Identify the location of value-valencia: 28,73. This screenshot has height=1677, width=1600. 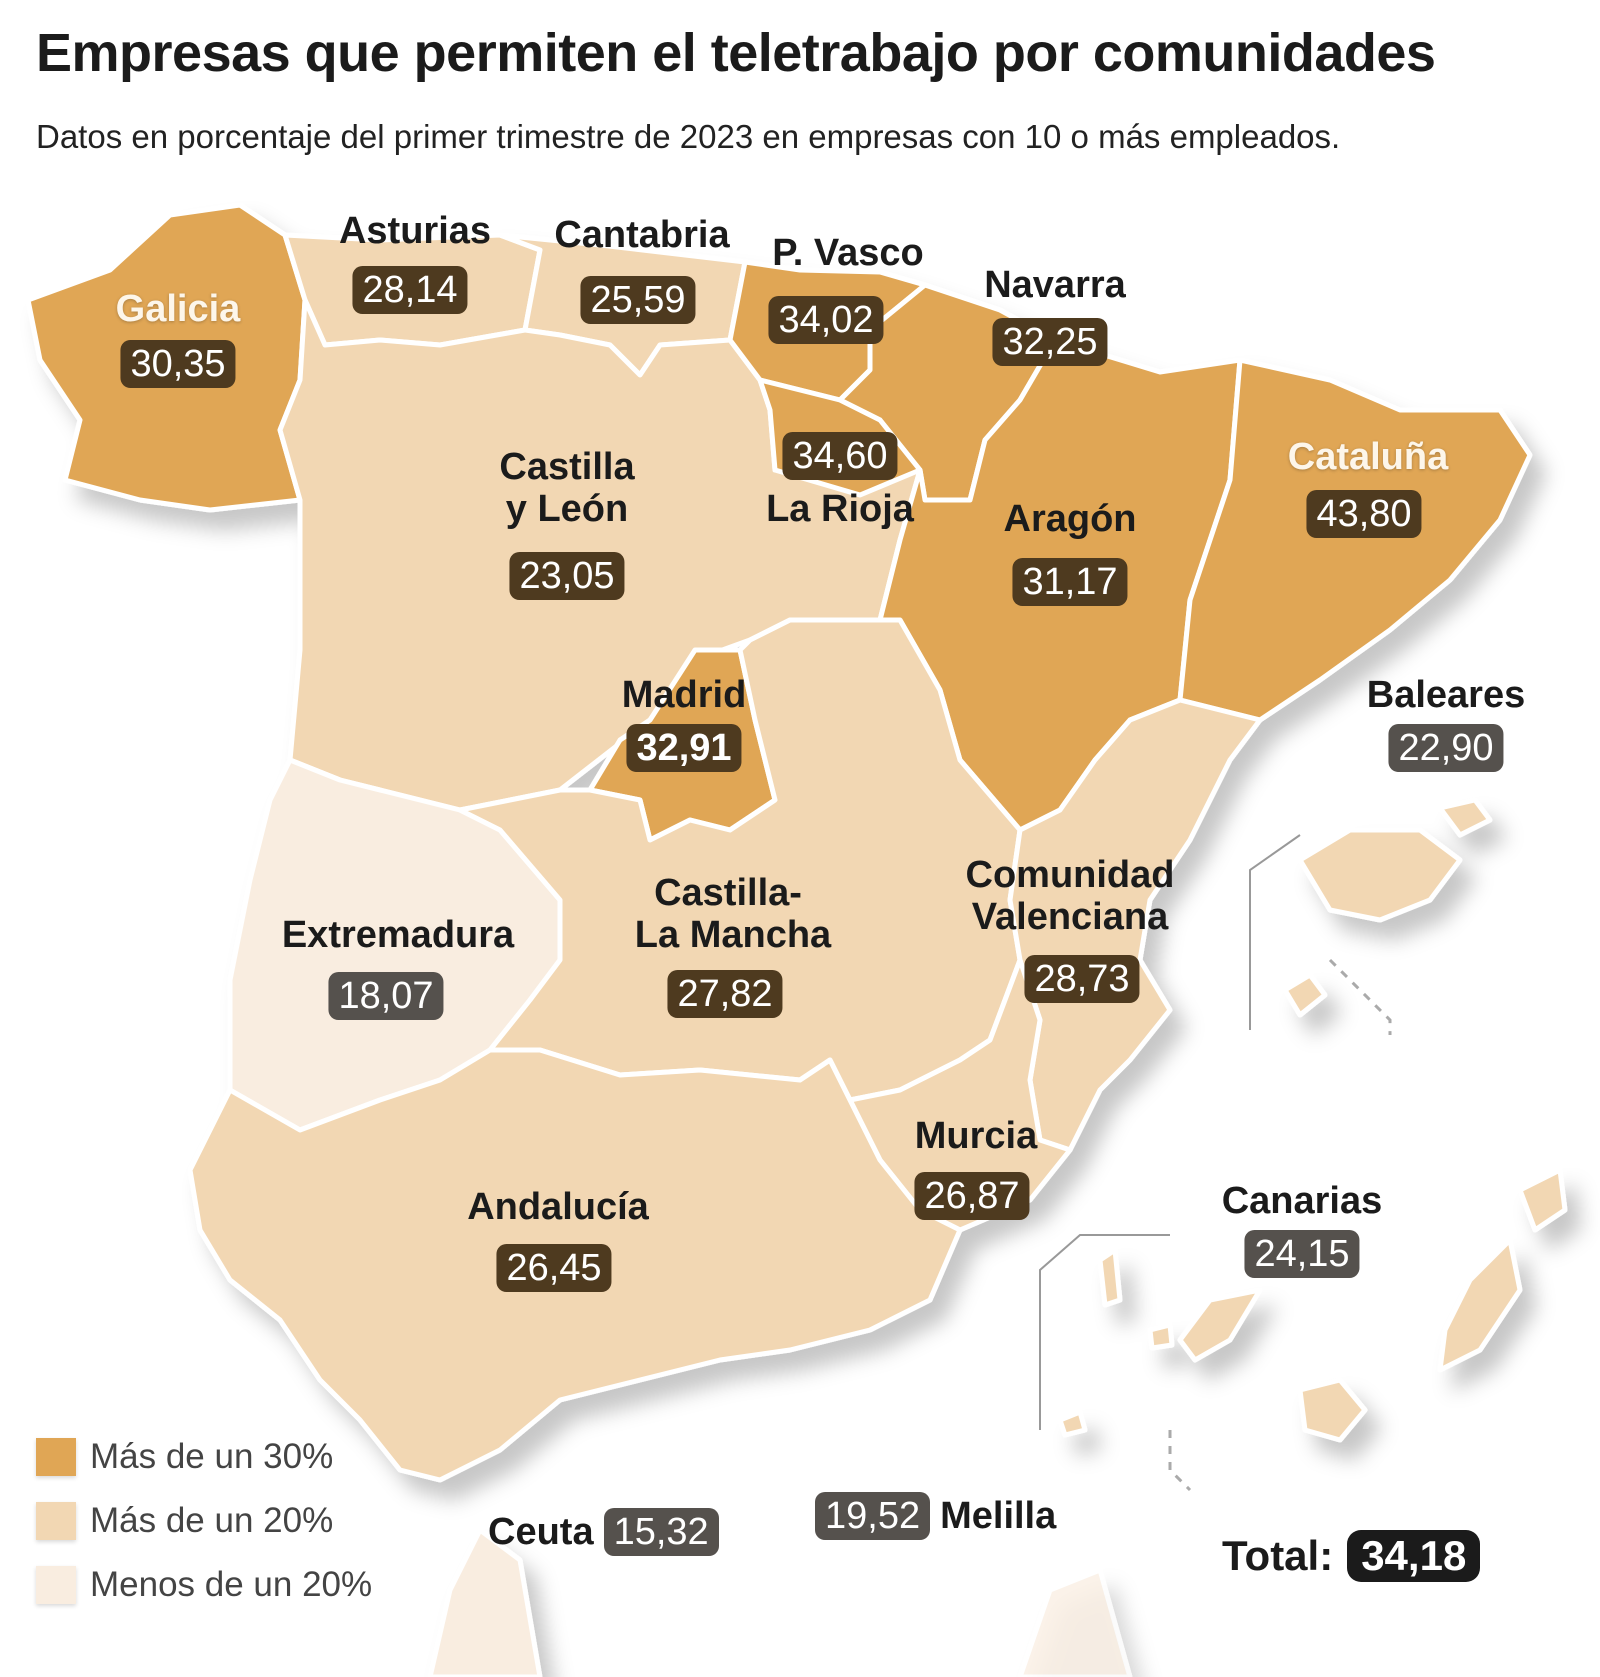
(1082, 979).